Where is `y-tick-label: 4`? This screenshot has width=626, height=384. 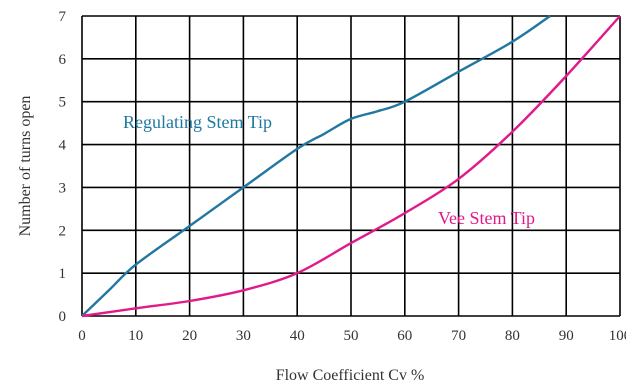 y-tick-label: 4 is located at coordinates (63, 146).